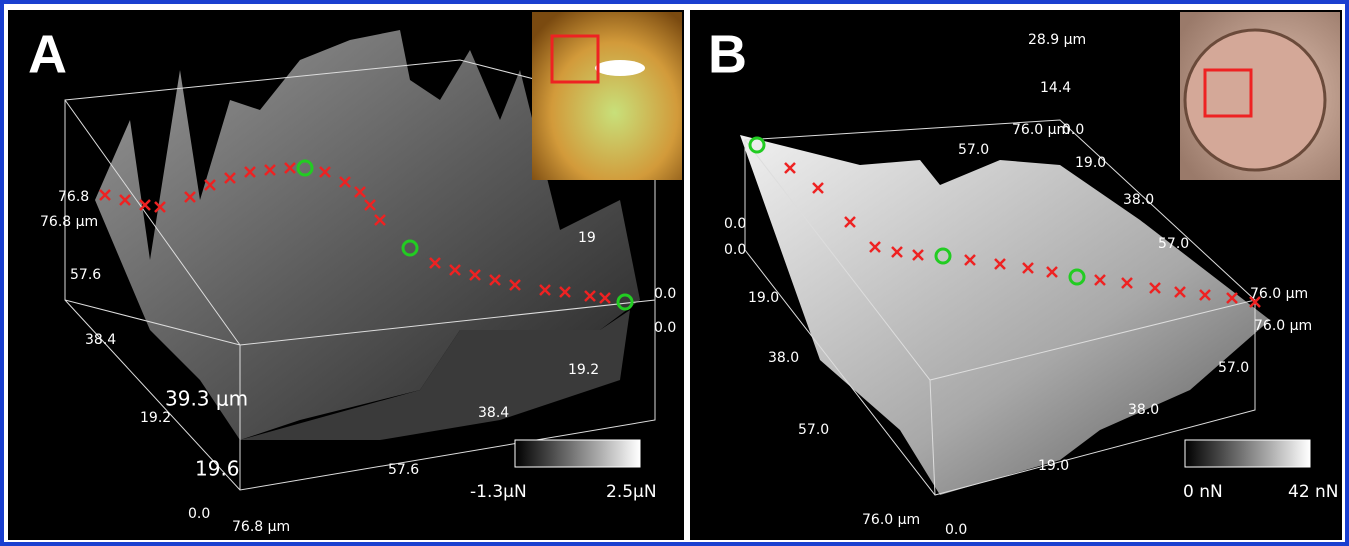 The width and height of the screenshot is (1349, 546). I want to click on axis-label: 28.9 μm, so click(1057, 40).